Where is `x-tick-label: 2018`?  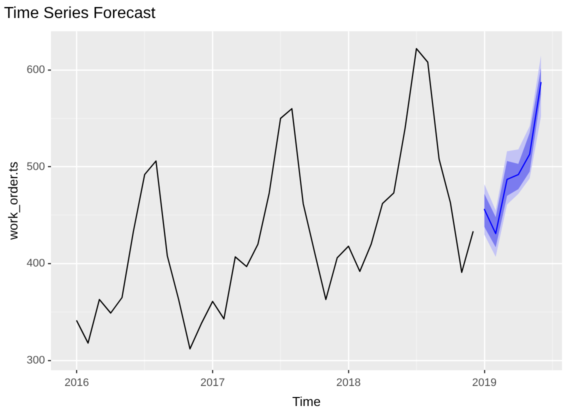
x-tick-label: 2018 is located at coordinates (348, 382).